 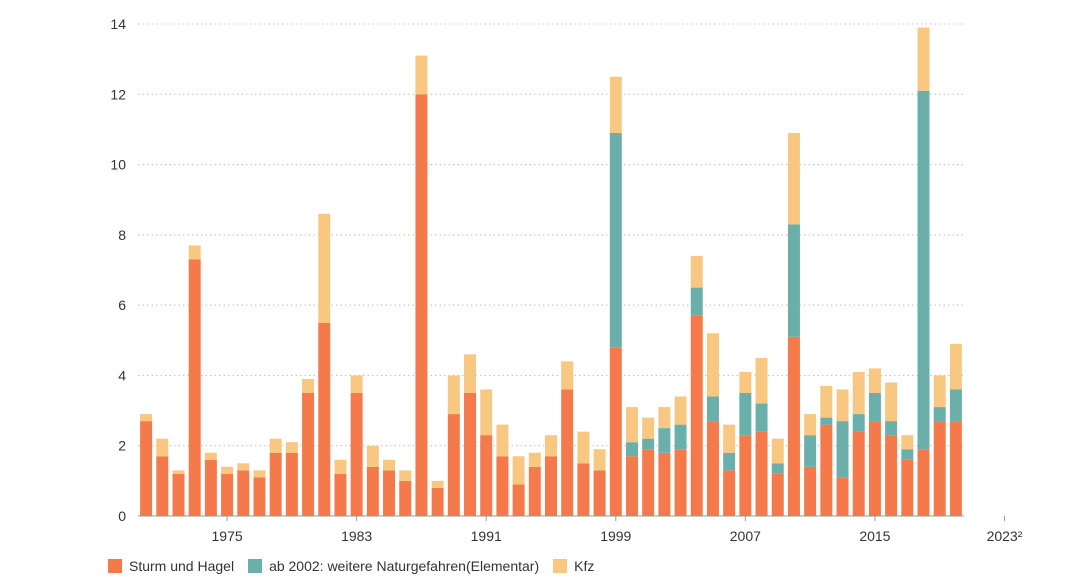 I want to click on legend-item-sturm: Sturm und Hagel, so click(x=171, y=566).